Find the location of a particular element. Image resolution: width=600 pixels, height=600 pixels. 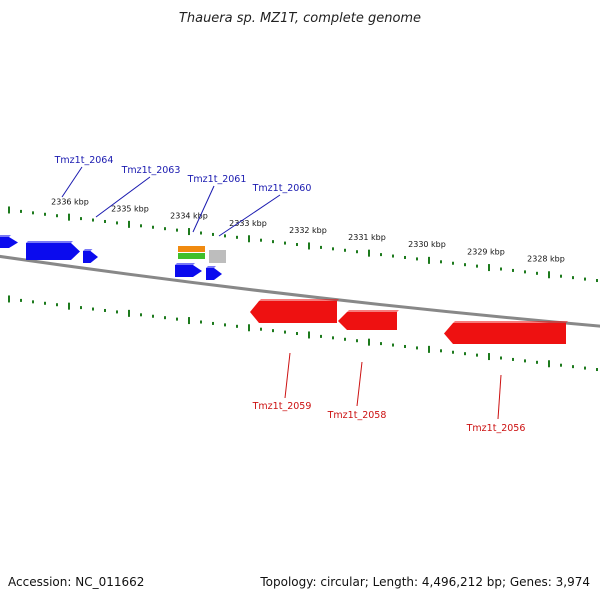

feature-green is located at coordinates (191, 256).